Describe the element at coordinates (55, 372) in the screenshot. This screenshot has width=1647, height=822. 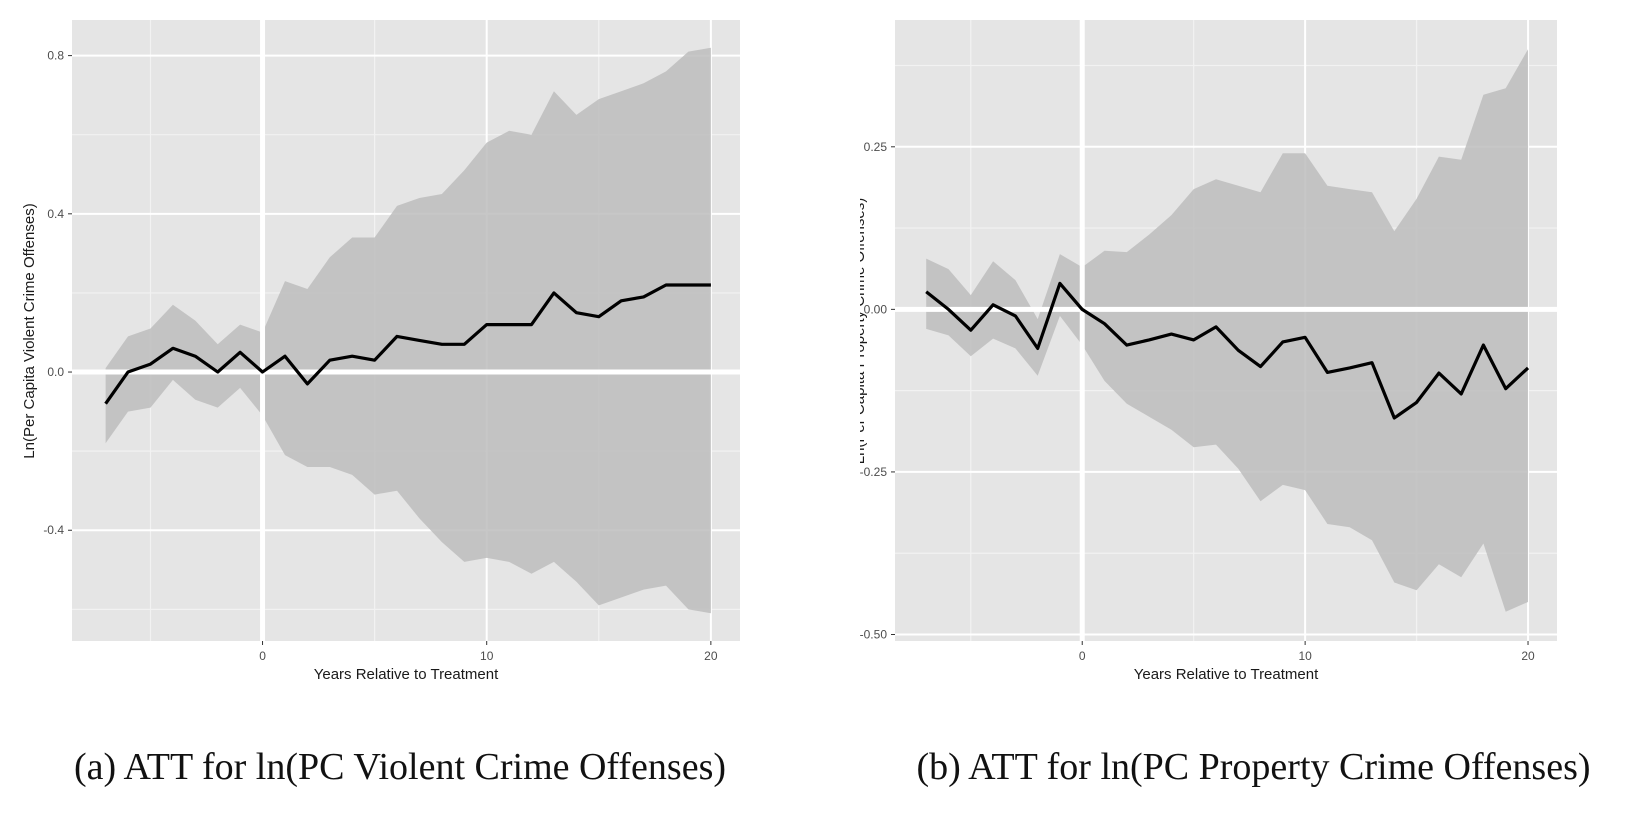
I see `y-tick-label: 0.0` at that location.